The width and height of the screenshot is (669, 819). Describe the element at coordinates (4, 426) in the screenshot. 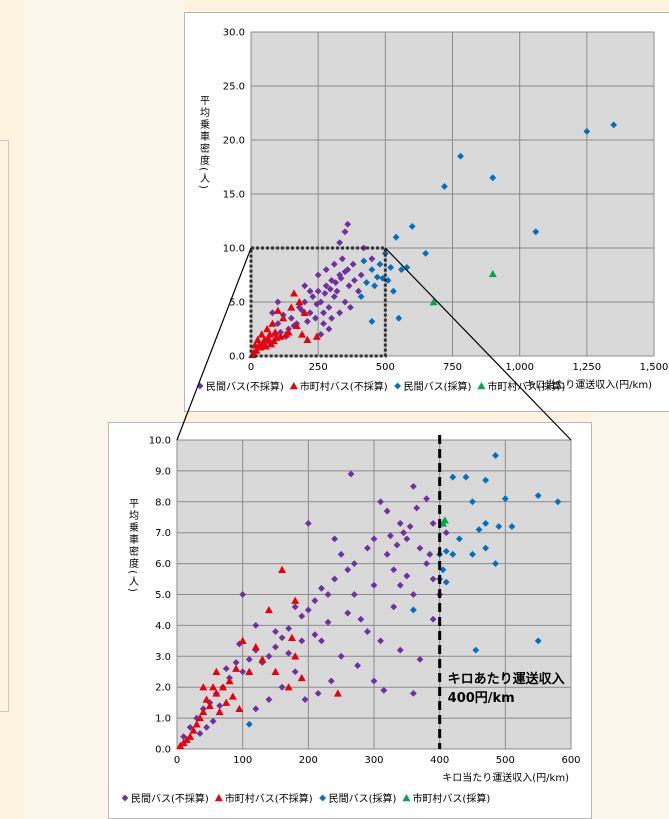

I see `left-border-line` at that location.